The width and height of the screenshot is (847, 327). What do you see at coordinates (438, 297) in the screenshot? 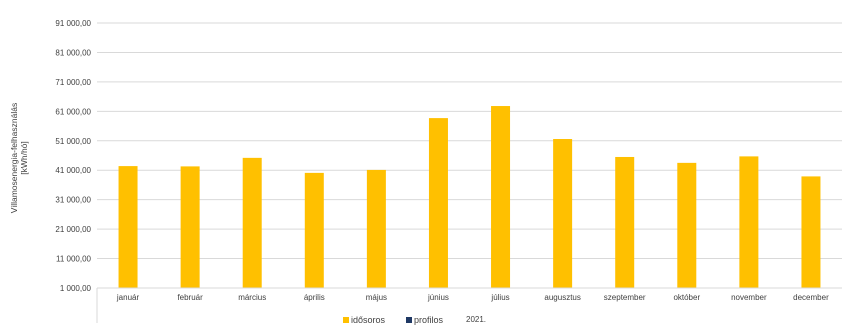
I see `x-tick-label: június` at bounding box center [438, 297].